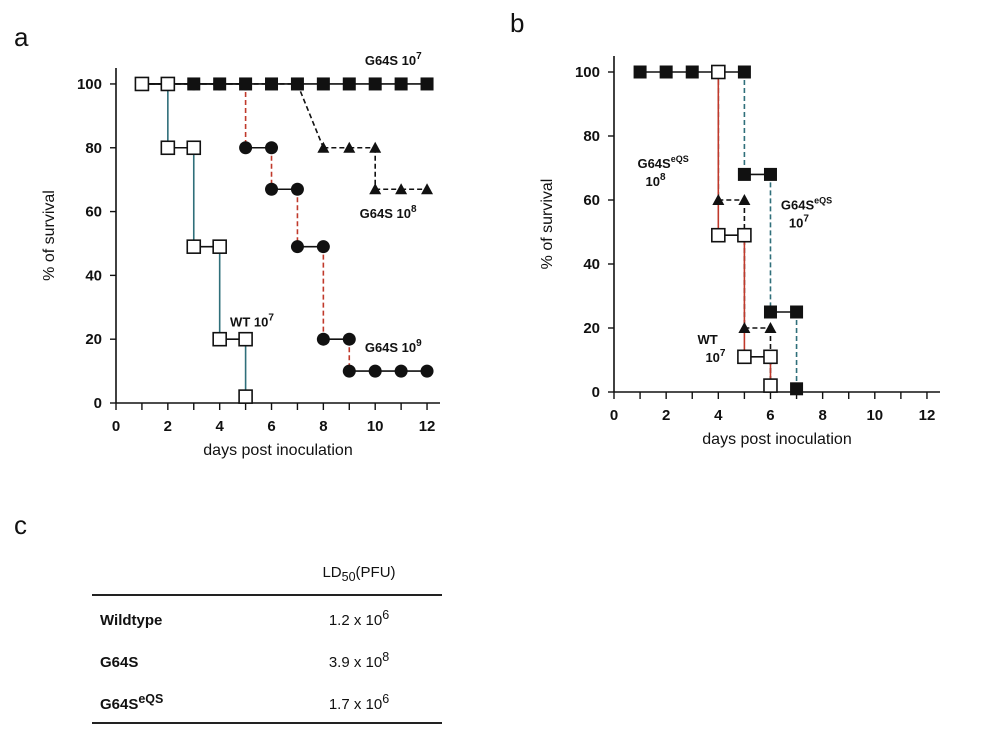 Image resolution: width=1000 pixels, height=750 pixels. I want to click on panel-label-a: a, so click(21, 37).